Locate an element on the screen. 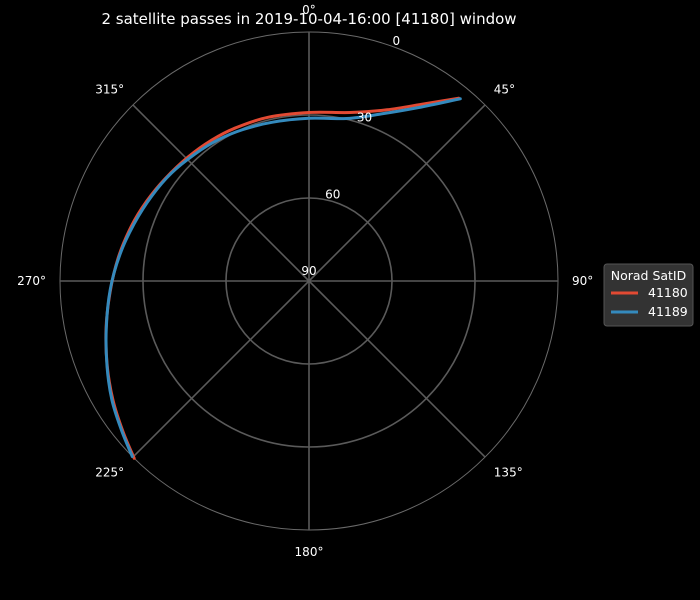 Image resolution: width=700 pixels, height=600 pixels. legend-label: 41180 is located at coordinates (668, 292).